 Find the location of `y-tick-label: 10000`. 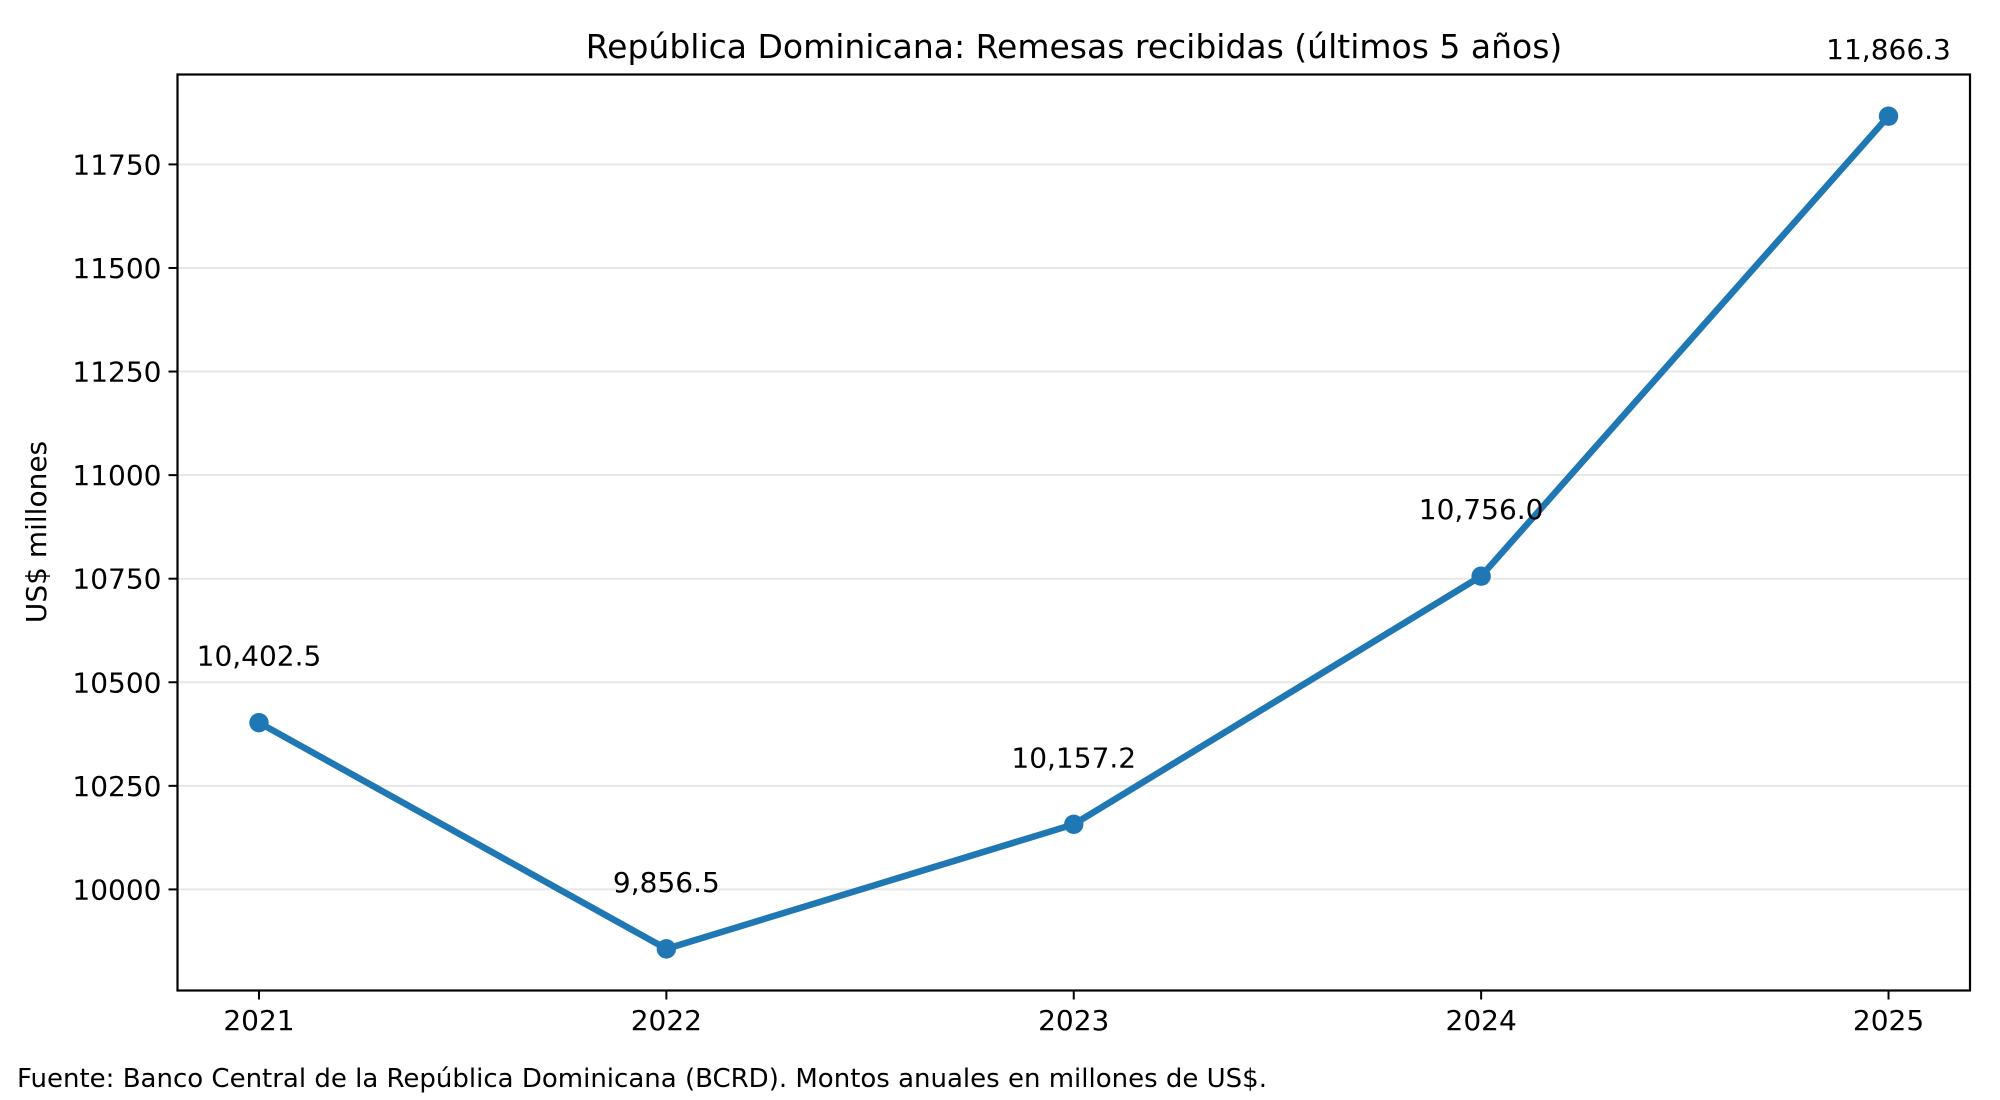

y-tick-label: 10000 is located at coordinates (116, 889).